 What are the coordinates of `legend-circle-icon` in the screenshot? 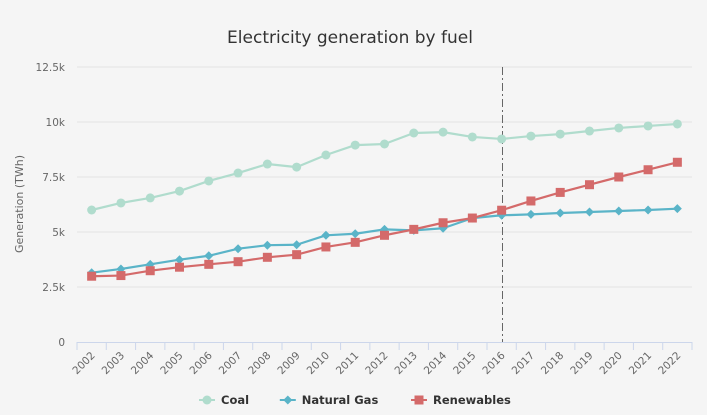 It's located at (207, 400).